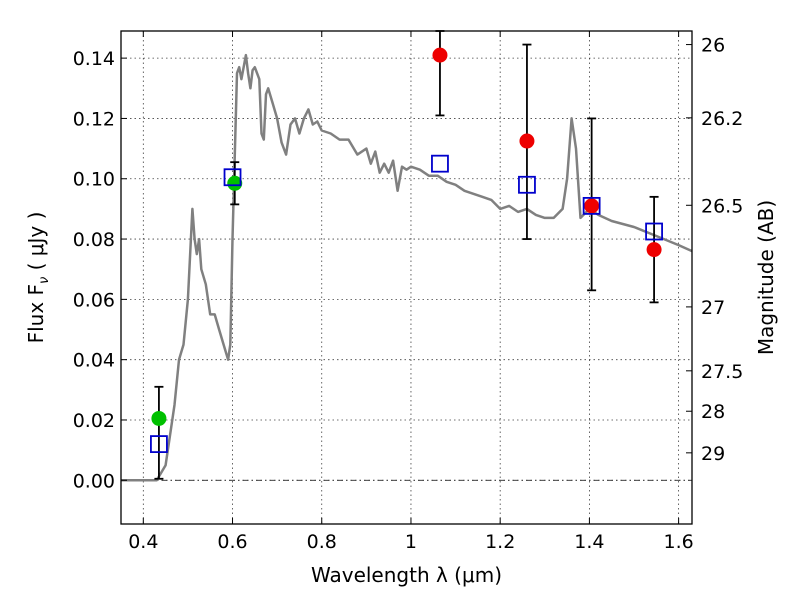 This screenshot has width=800, height=600. I want to click on data-point-s1-p3, so click(654, 250).